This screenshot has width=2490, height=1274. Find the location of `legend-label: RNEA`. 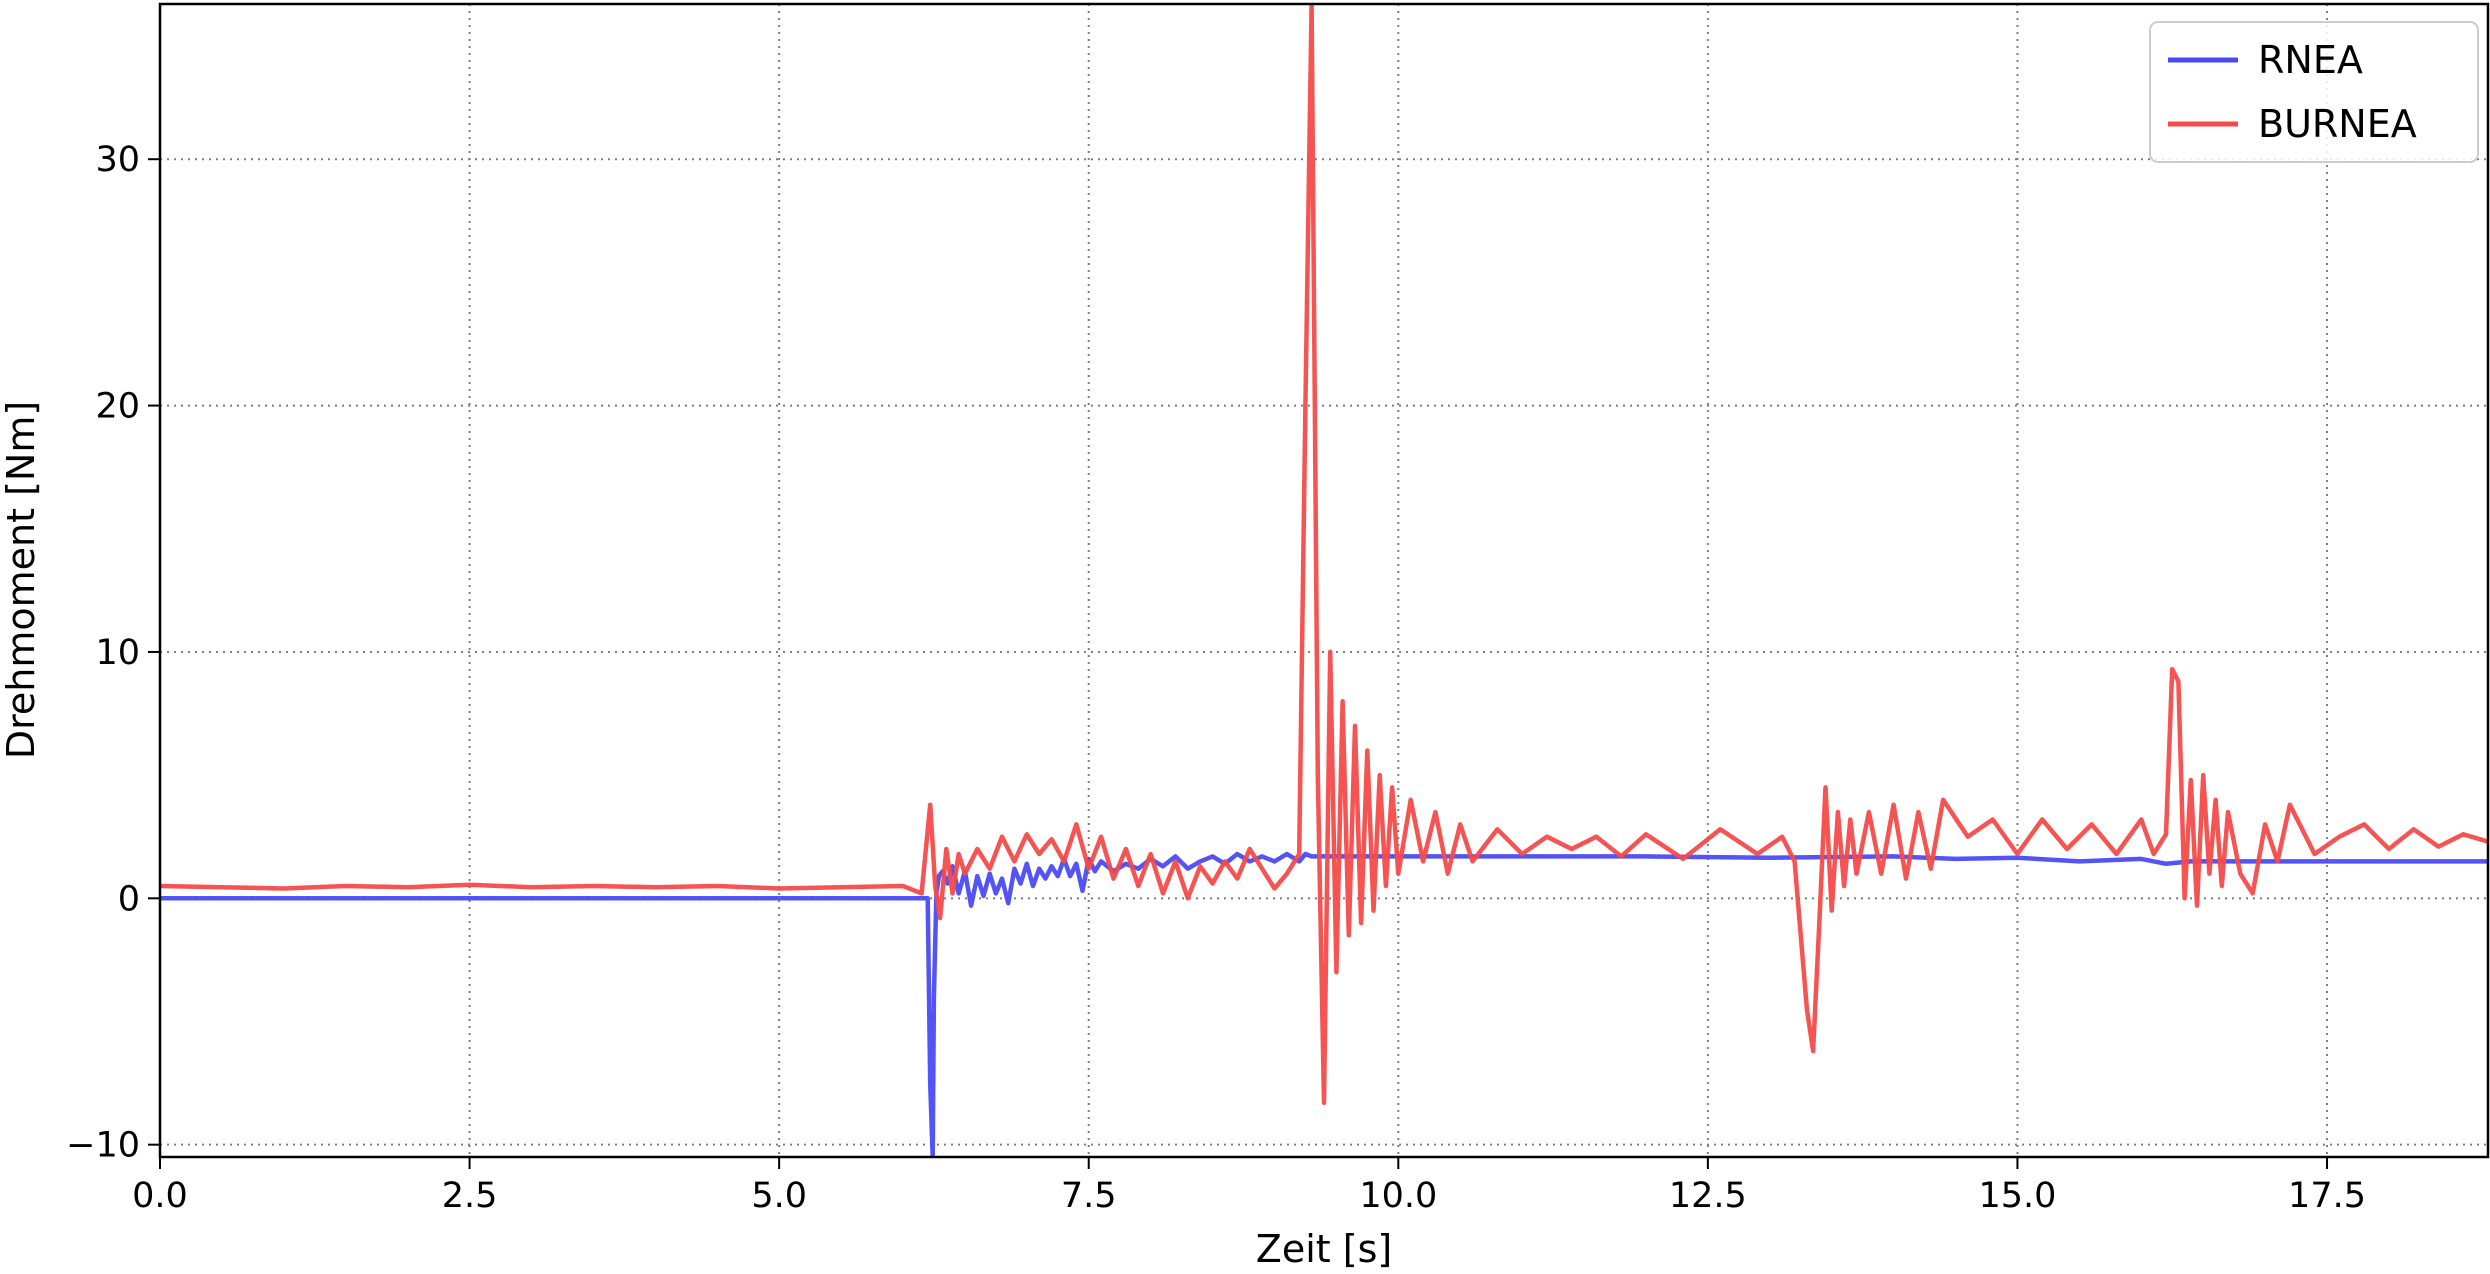

legend-label: RNEA is located at coordinates (2310, 60).